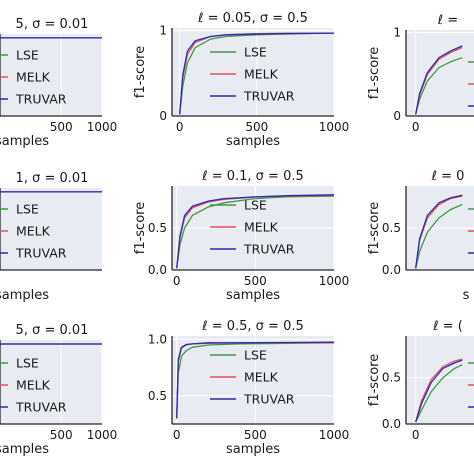 This screenshot has width=474, height=474. I want to click on subplot-title: ℓ = 0, so click(448, 176).